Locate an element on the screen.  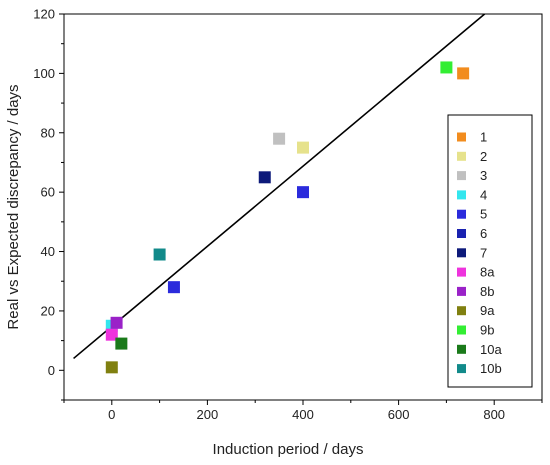
legend-label-5: 5 is located at coordinates (483, 214).